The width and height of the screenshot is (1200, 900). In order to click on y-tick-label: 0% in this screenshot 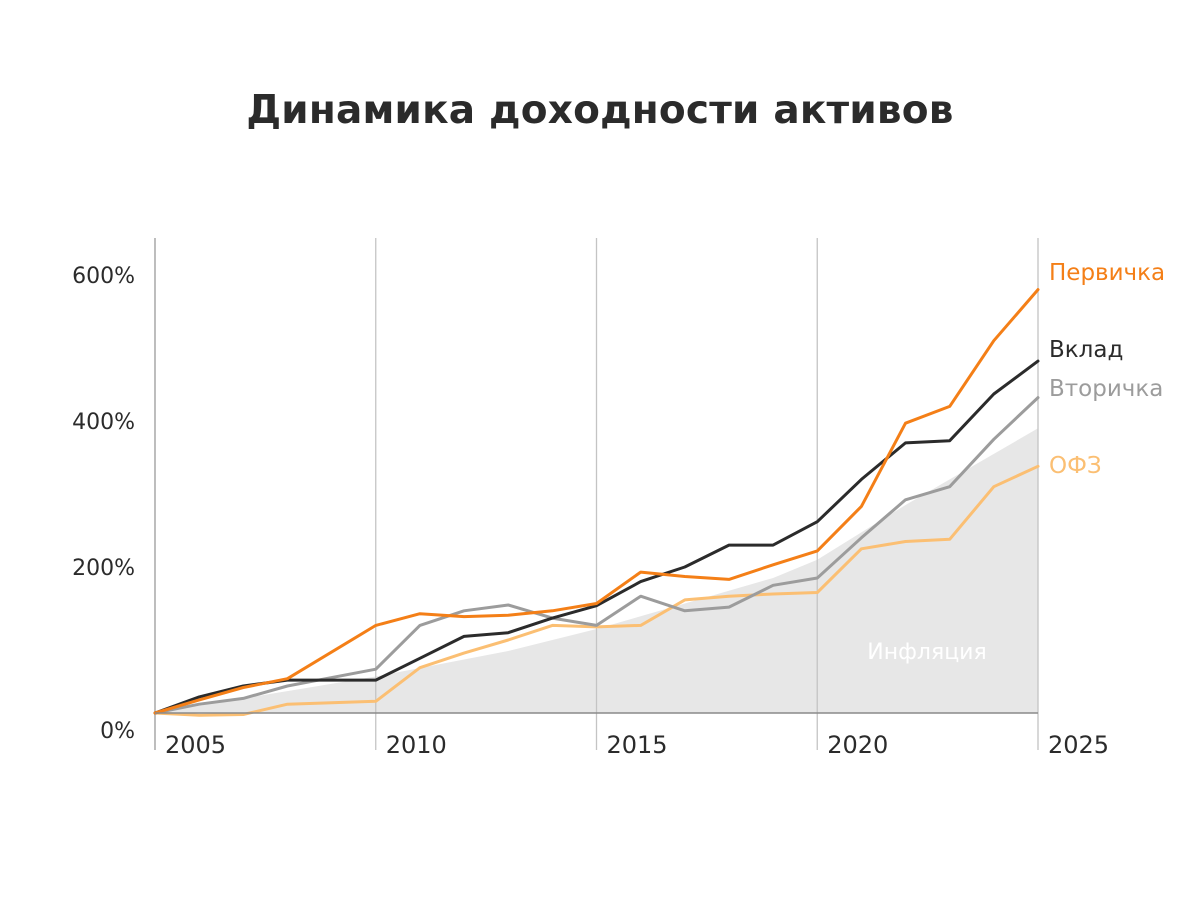, I will do `click(117, 731)`.